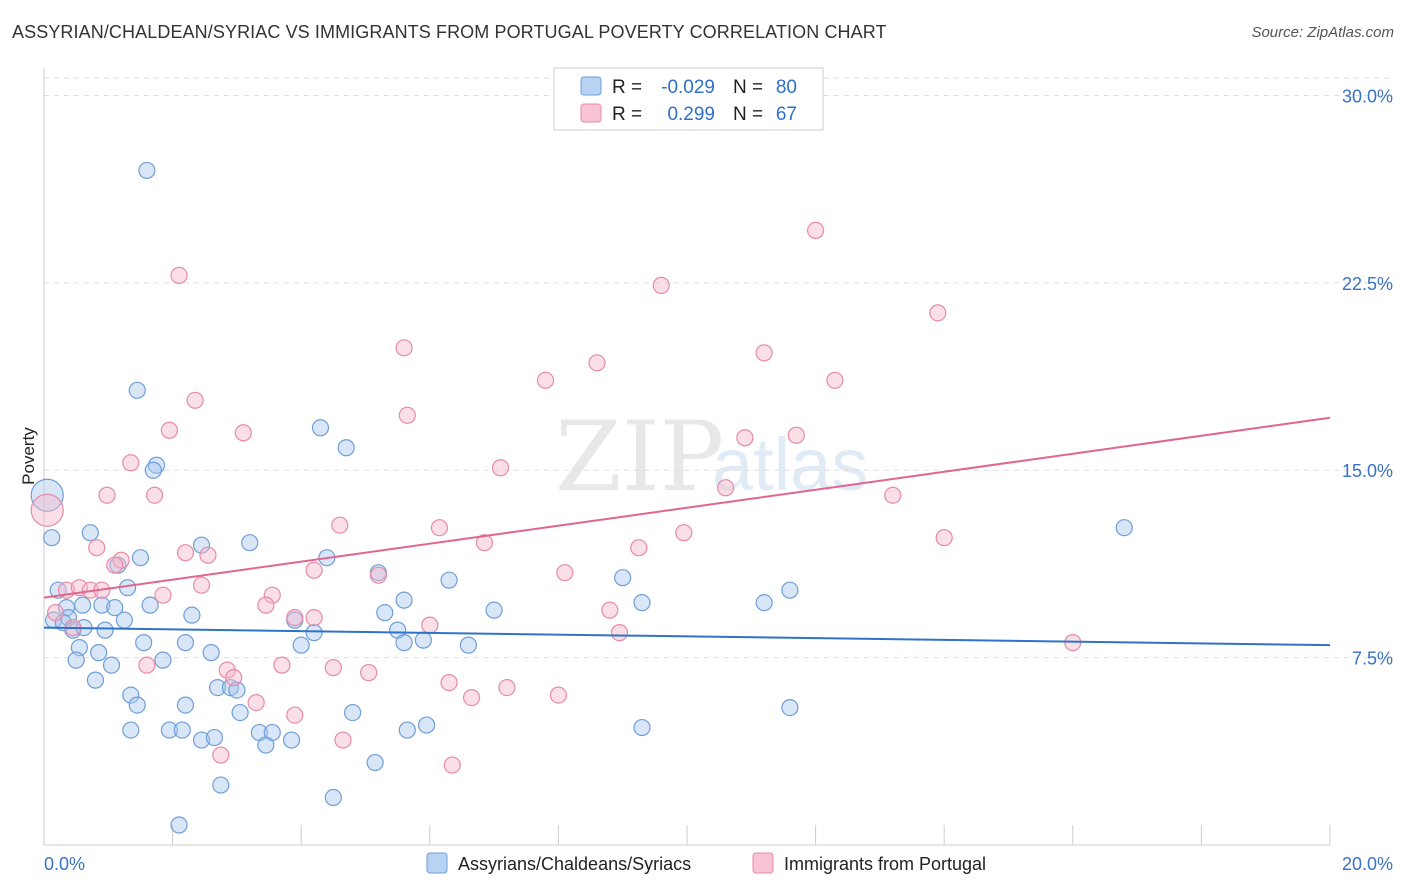 The width and height of the screenshot is (1406, 892). I want to click on y-tick-label: 15.0%, so click(1367, 471).